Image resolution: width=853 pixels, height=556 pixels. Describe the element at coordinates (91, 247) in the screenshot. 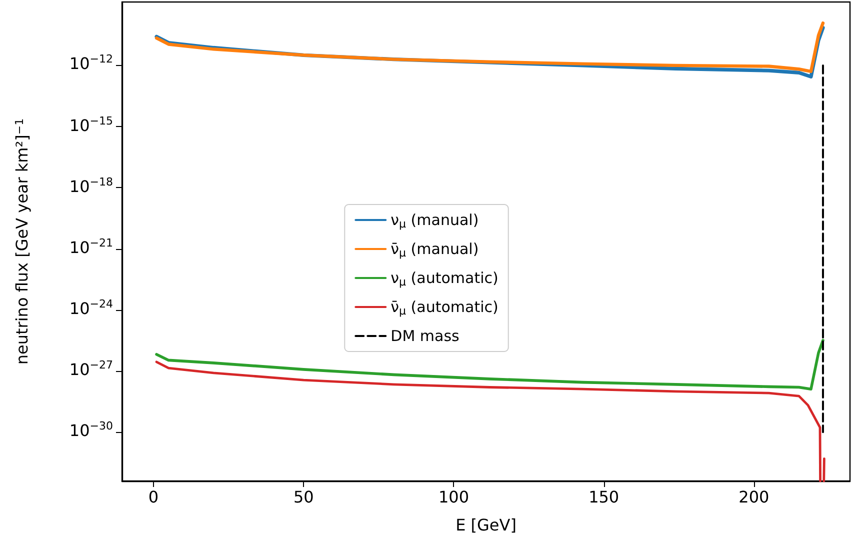

I see `y-tick-label: 10$^{−21}$` at that location.